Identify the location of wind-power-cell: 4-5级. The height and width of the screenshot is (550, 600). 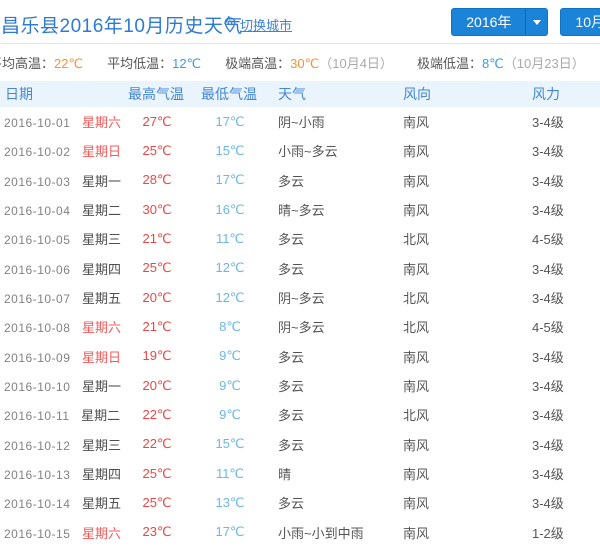
(548, 240).